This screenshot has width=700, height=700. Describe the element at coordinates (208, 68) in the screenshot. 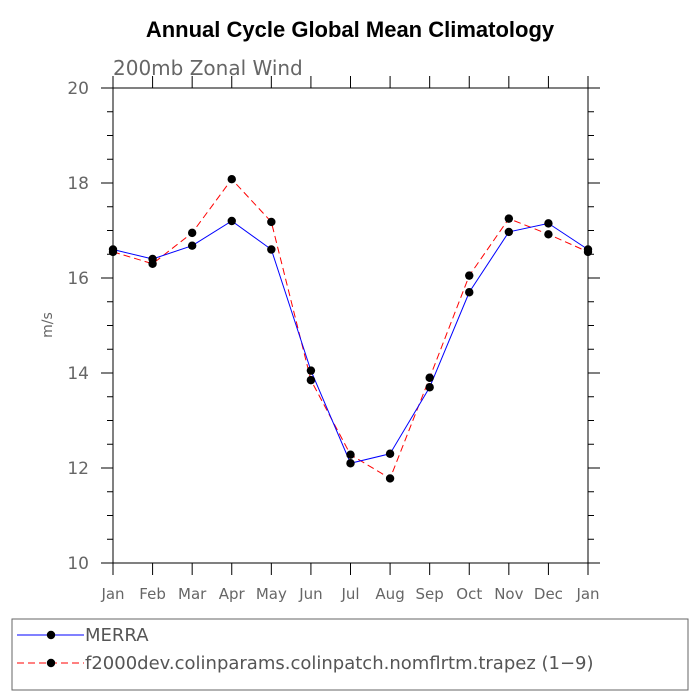

I see `chart-subtitle: 200mb Zonal Wind` at that location.